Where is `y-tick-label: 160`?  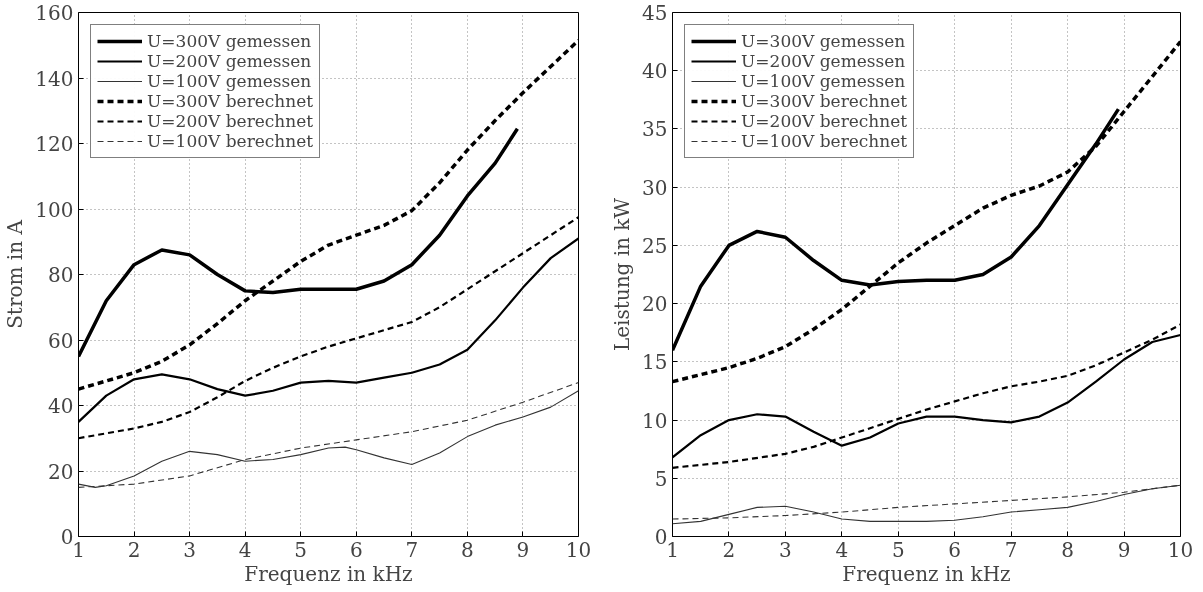 y-tick-label: 160 is located at coordinates (54, 13).